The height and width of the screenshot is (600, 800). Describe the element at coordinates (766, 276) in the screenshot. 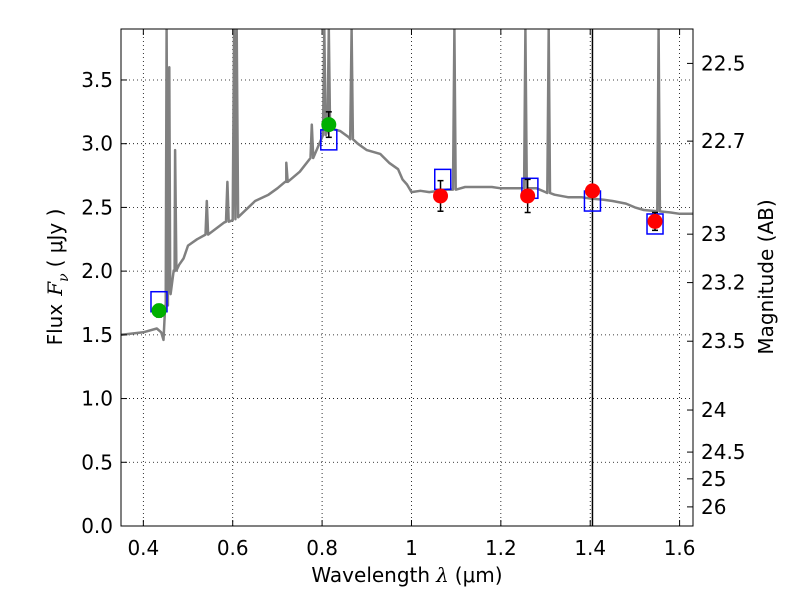

I see `y2-axis-label: Magnitude (AB)` at that location.